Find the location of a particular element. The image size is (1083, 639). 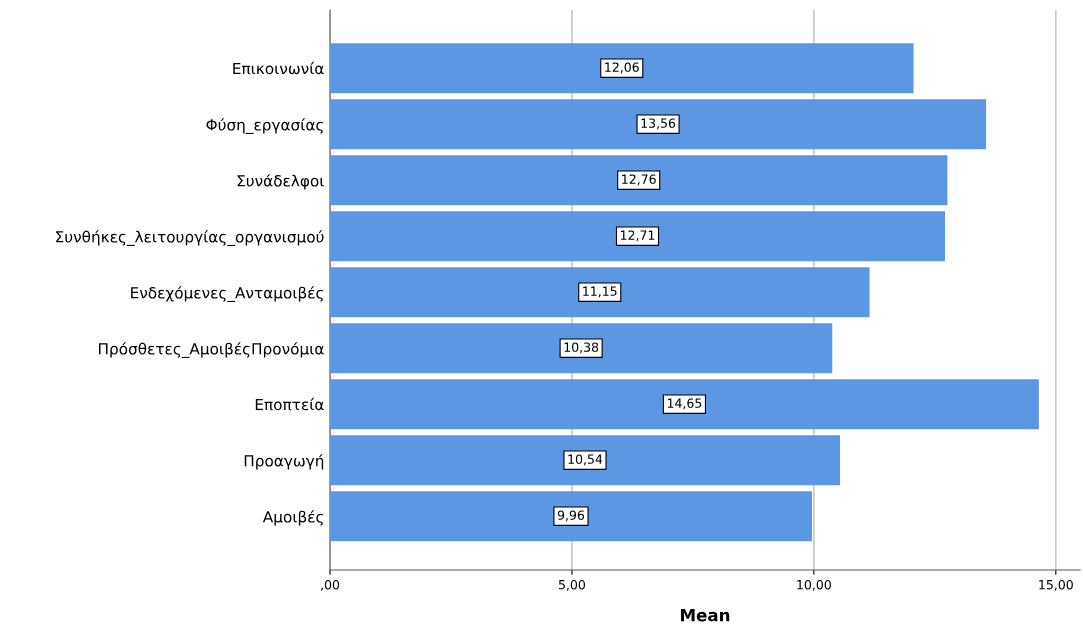

data-label: 10,54 is located at coordinates (585, 460).